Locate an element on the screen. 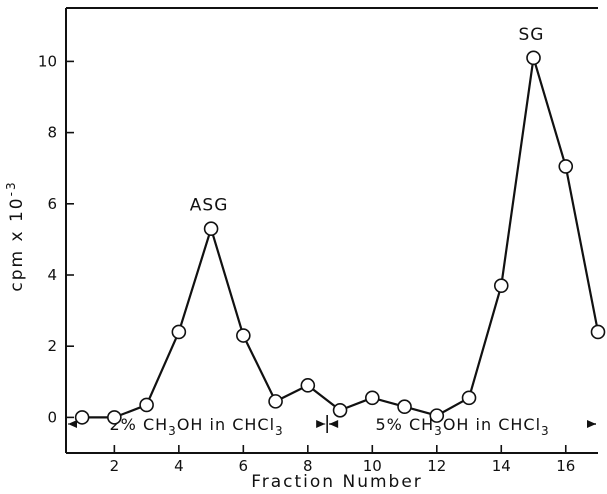 The width and height of the screenshot is (607, 494). x-tick-label: 16 is located at coordinates (565, 466).